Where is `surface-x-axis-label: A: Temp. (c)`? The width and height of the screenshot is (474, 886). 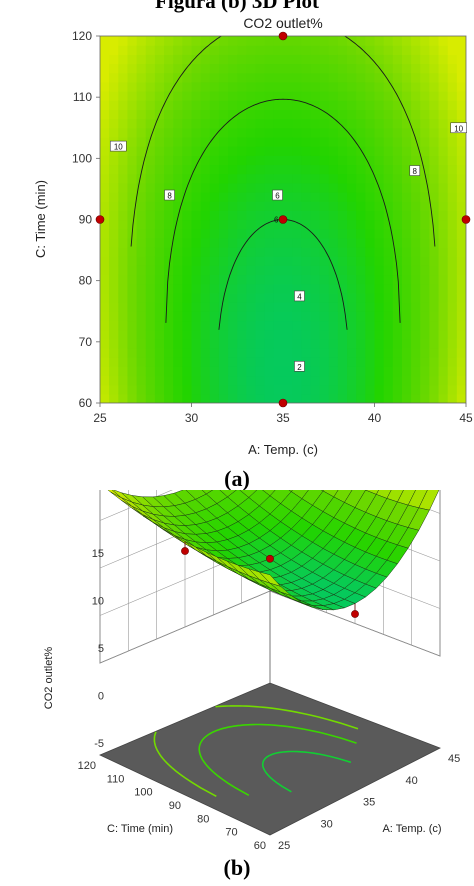 surface-x-axis-label: A: Temp. (c) is located at coordinates (411, 829).